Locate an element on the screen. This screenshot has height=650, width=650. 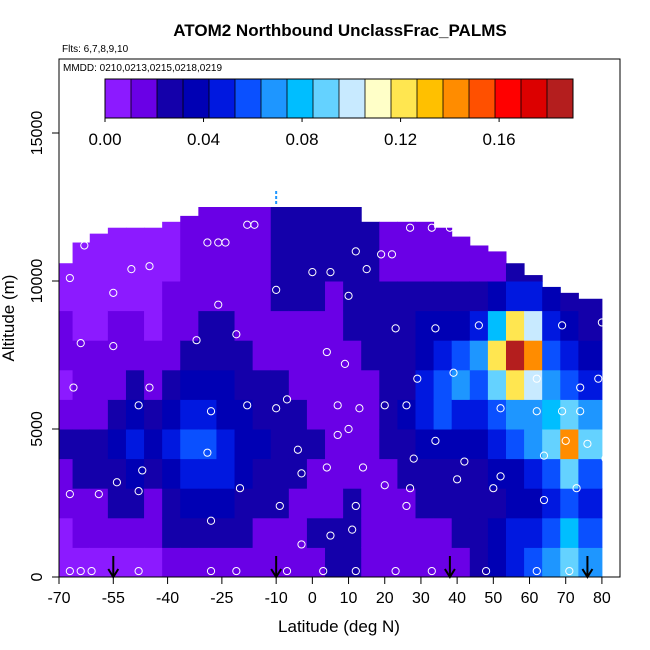
x-tick-label: 50 is located at coordinates (493, 598).